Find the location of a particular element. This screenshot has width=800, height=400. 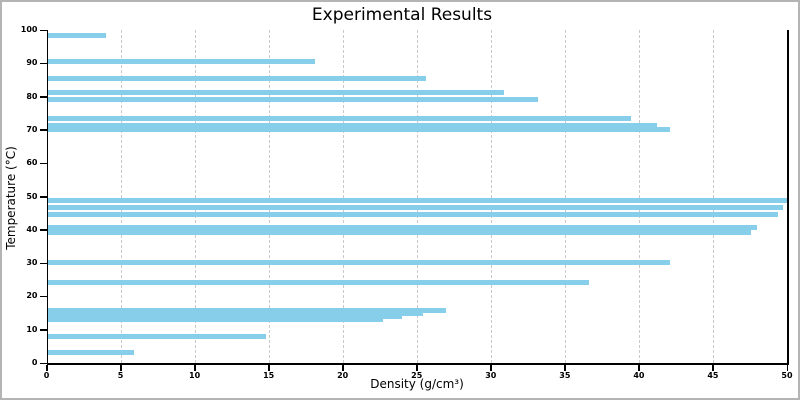

y-tick-label: 70 is located at coordinates (32, 129).